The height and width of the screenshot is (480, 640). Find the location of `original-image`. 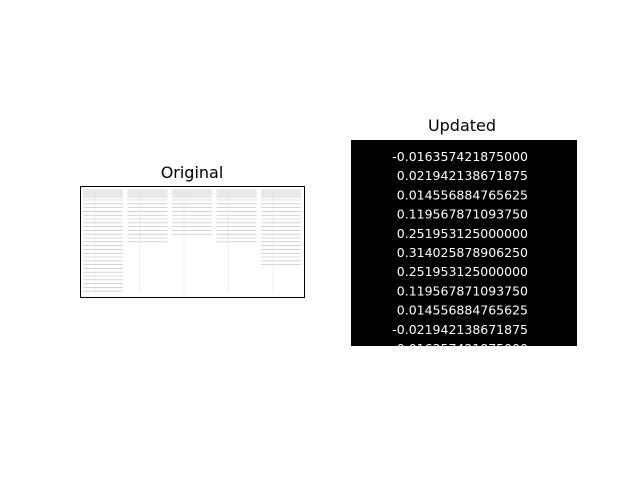

original-image is located at coordinates (192, 242).